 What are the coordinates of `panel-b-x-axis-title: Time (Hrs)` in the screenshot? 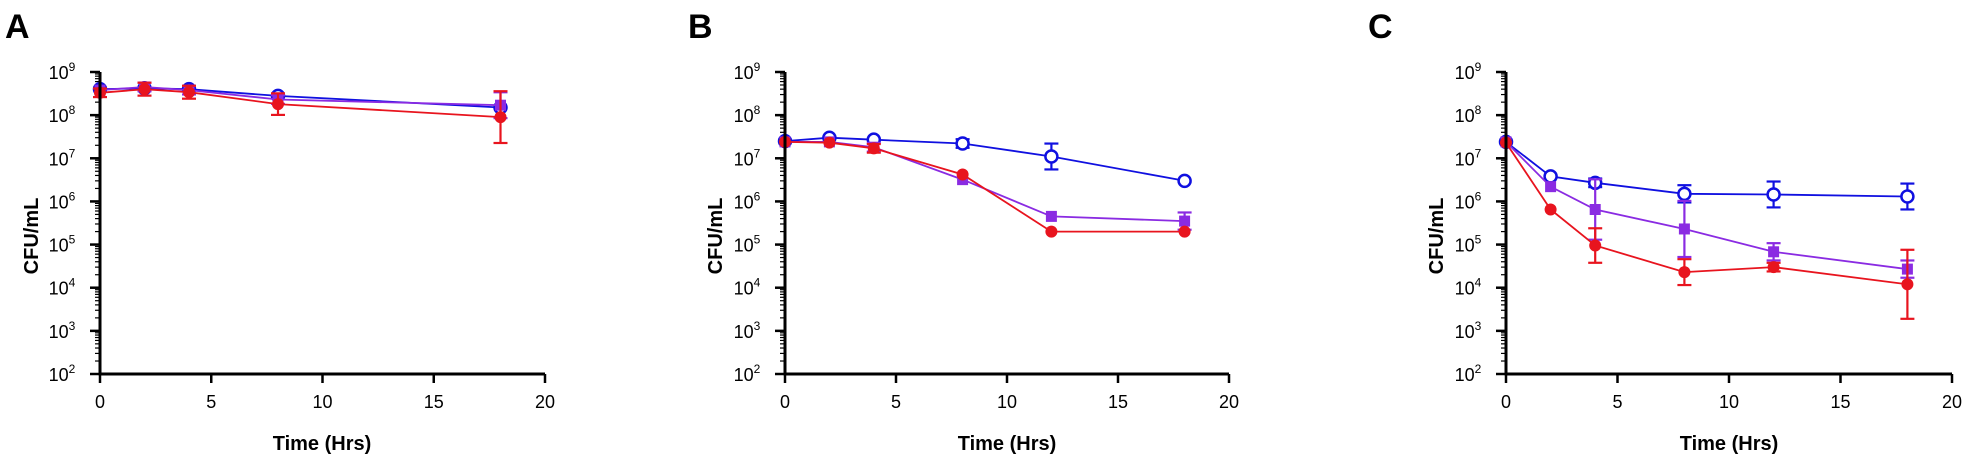 It's located at (1007, 444).